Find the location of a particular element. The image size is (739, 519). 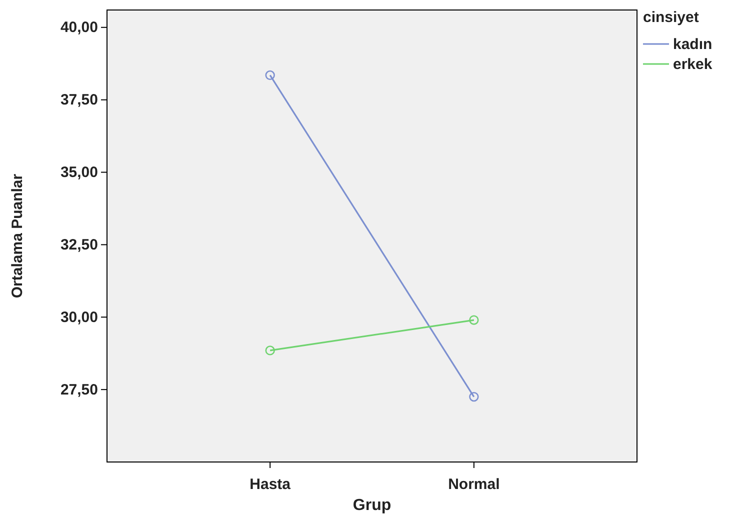

y-tick-label: 30,00 is located at coordinates (79, 317).